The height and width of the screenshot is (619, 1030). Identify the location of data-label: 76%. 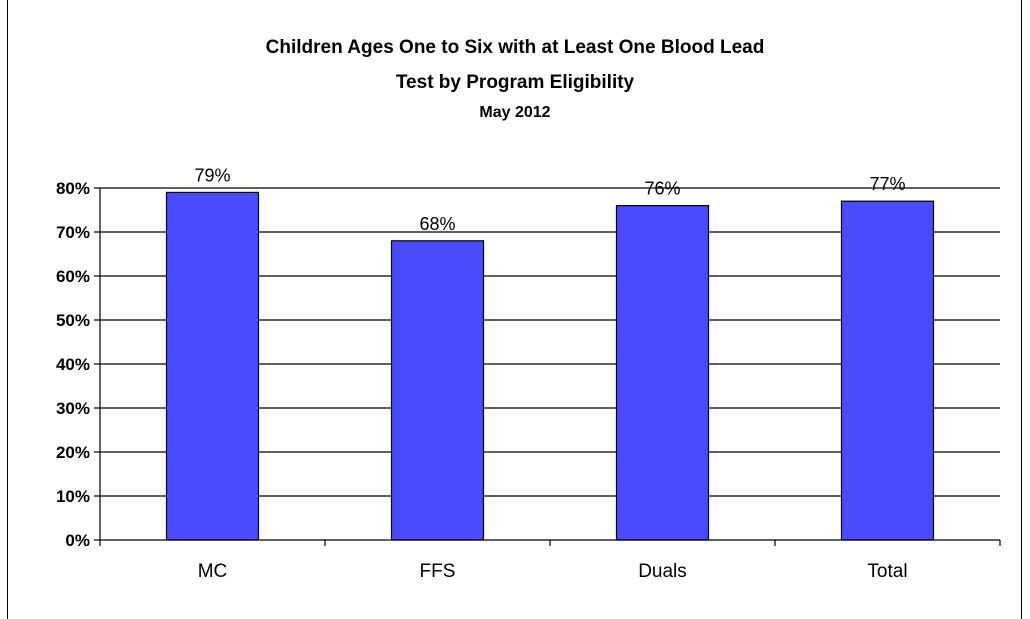
(662, 189).